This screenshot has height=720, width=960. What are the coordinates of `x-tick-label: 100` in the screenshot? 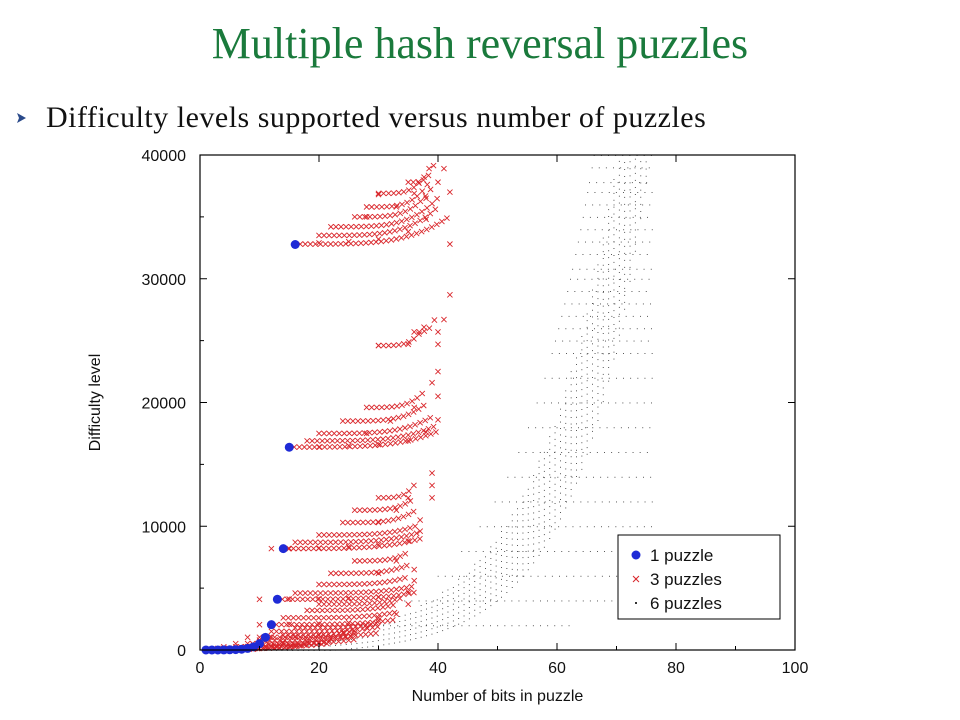 It's located at (795, 668).